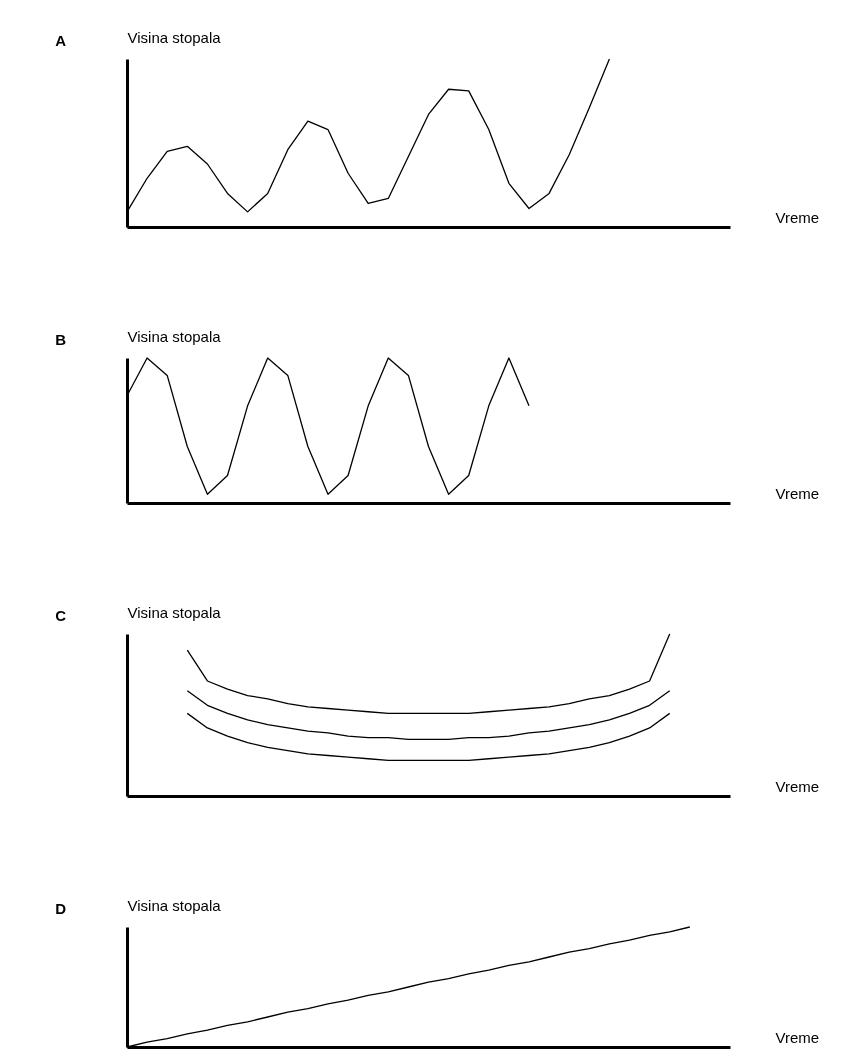 This screenshot has height=1061, width=853. I want to click on chart-title: D, so click(61, 908).